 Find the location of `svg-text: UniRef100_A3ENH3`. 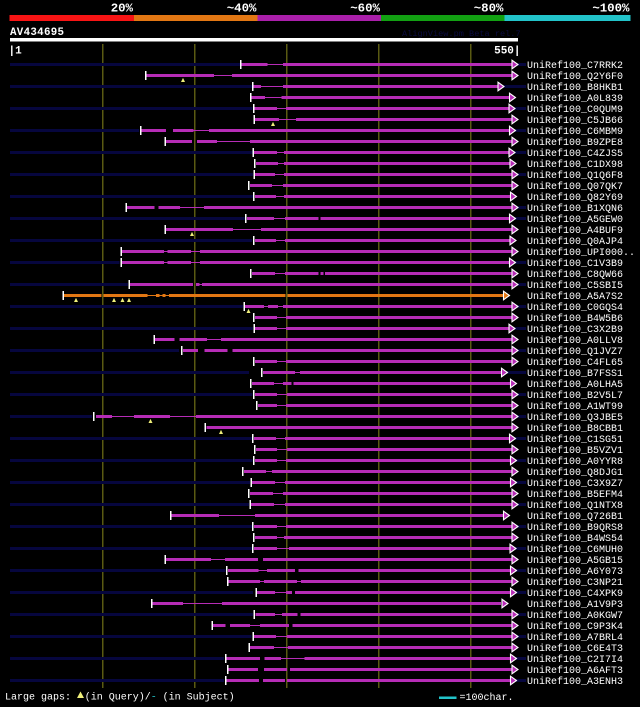

svg-text: UniRef100_A3ENH3 is located at coordinates (575, 682).